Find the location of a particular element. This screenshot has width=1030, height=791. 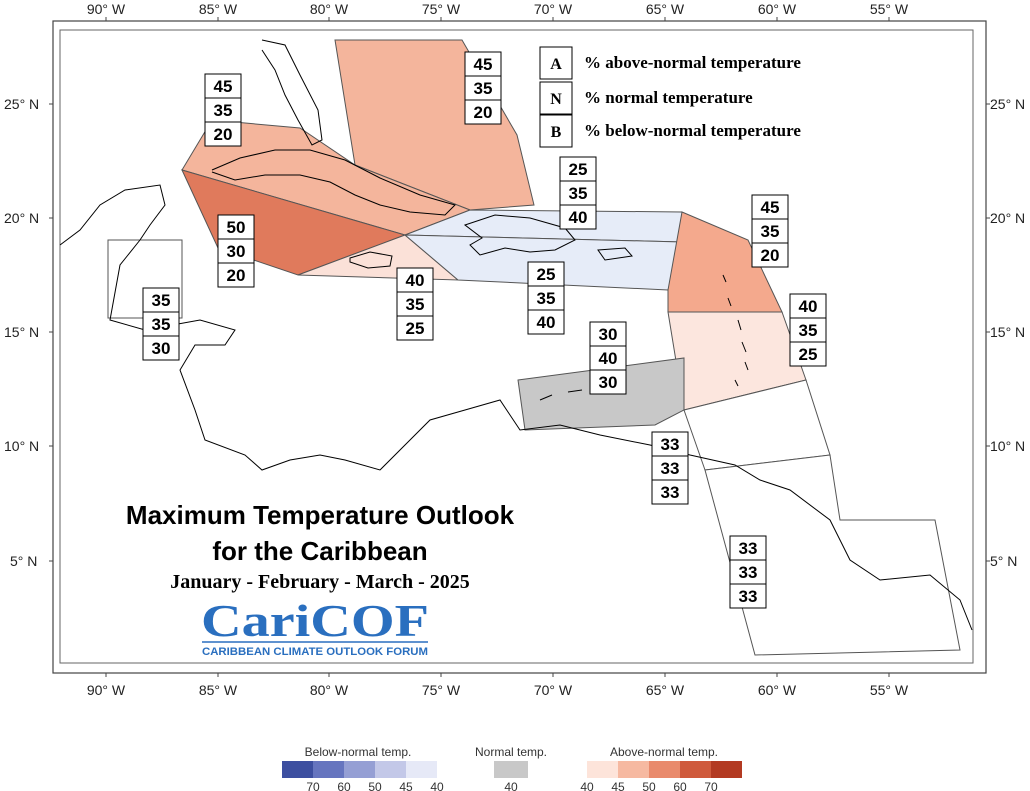

key-box-a is located at coordinates (556, 63).